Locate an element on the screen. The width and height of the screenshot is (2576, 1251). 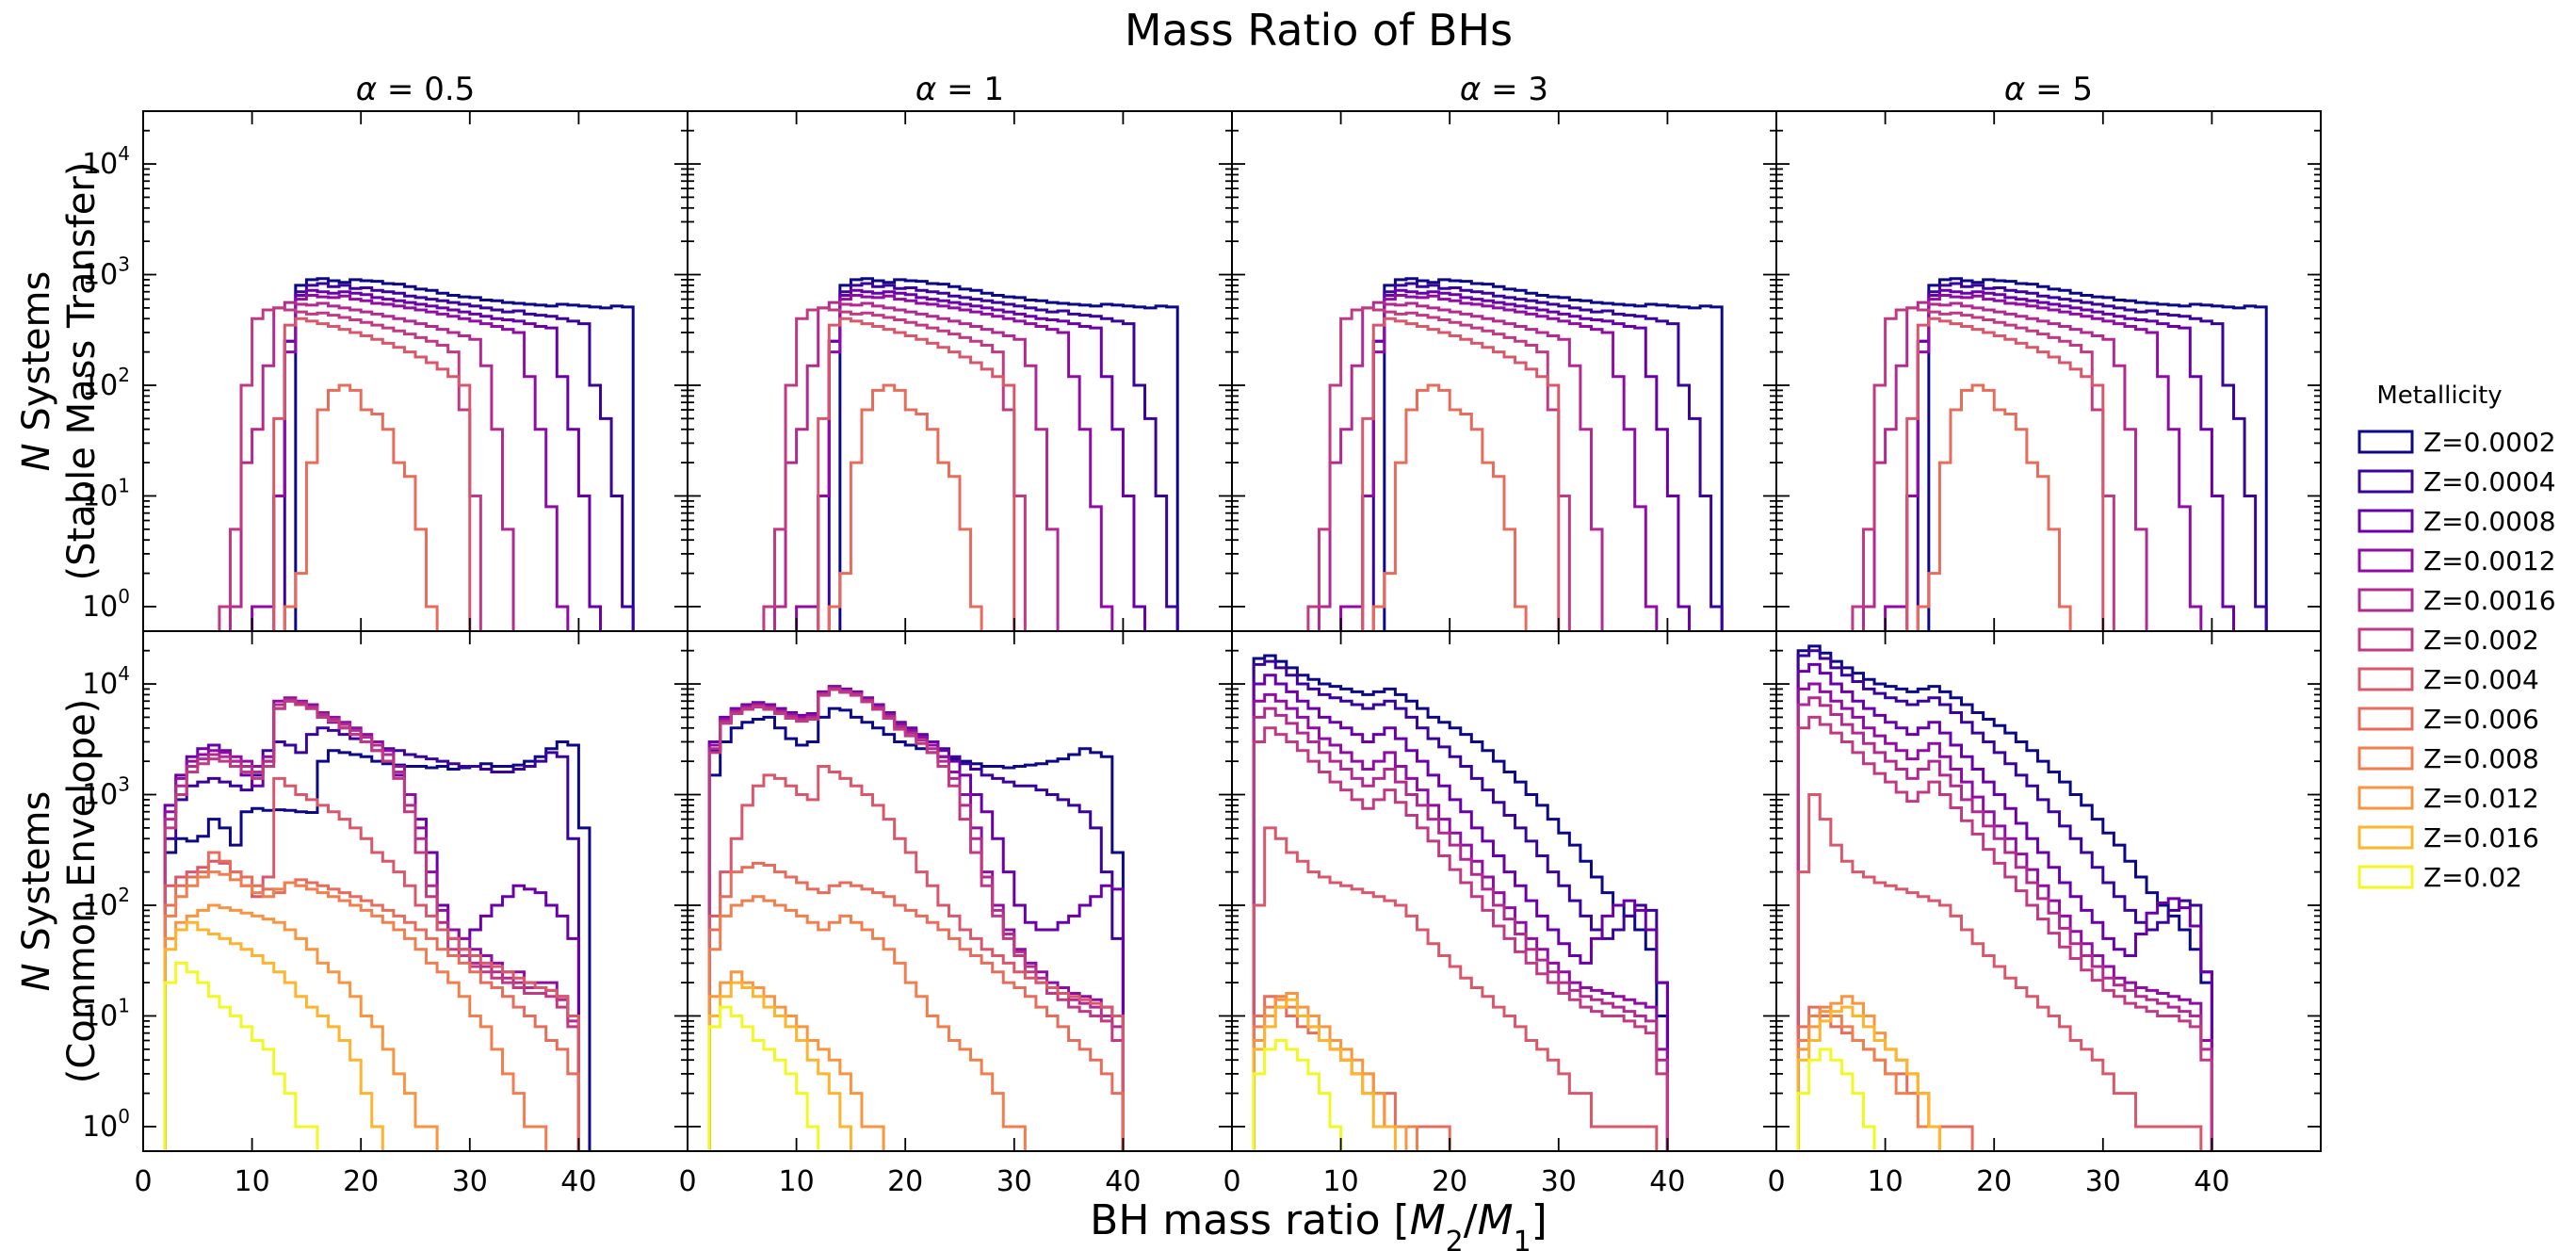
panel-r1-c1: 0 10 20 30 40 is located at coordinates (955, 914).